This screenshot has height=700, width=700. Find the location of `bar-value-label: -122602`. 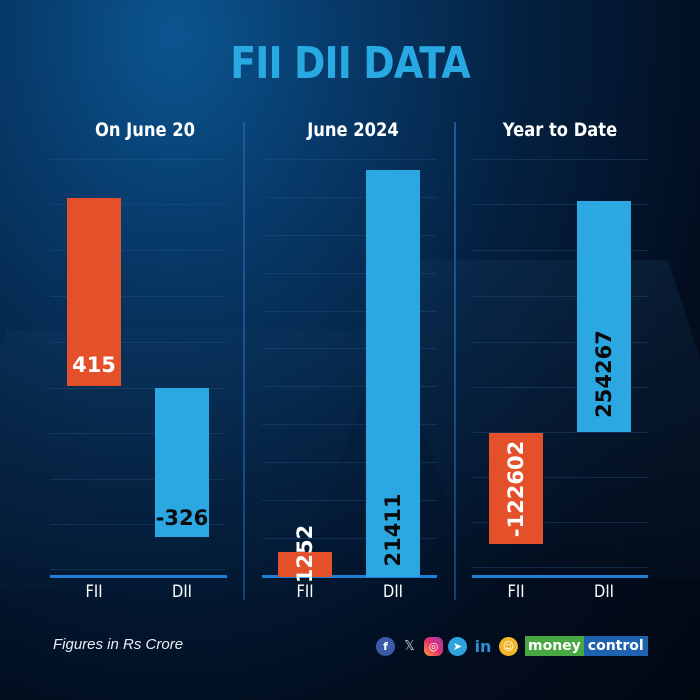

bar-value-label: -122602 is located at coordinates (516, 489).